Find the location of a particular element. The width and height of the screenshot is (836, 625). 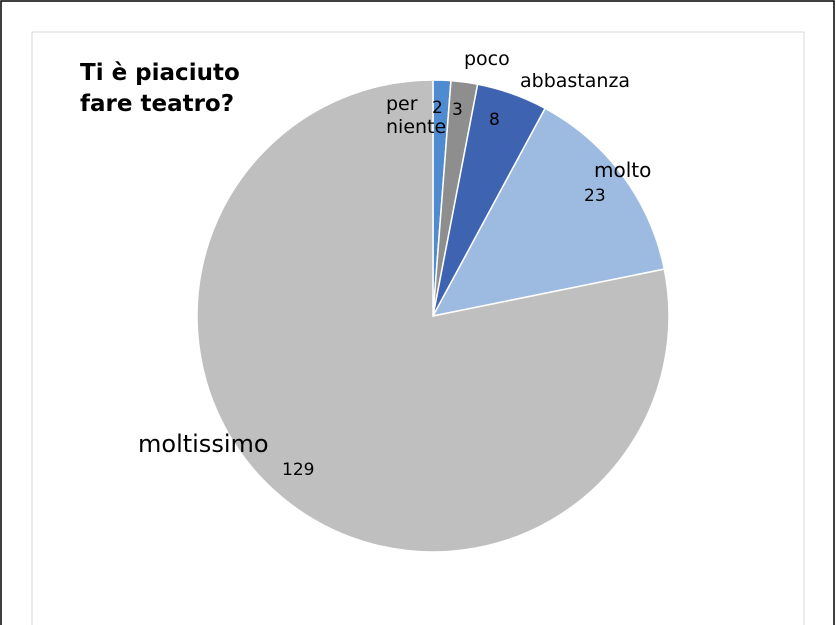

value-label: 2 is located at coordinates (437, 108).